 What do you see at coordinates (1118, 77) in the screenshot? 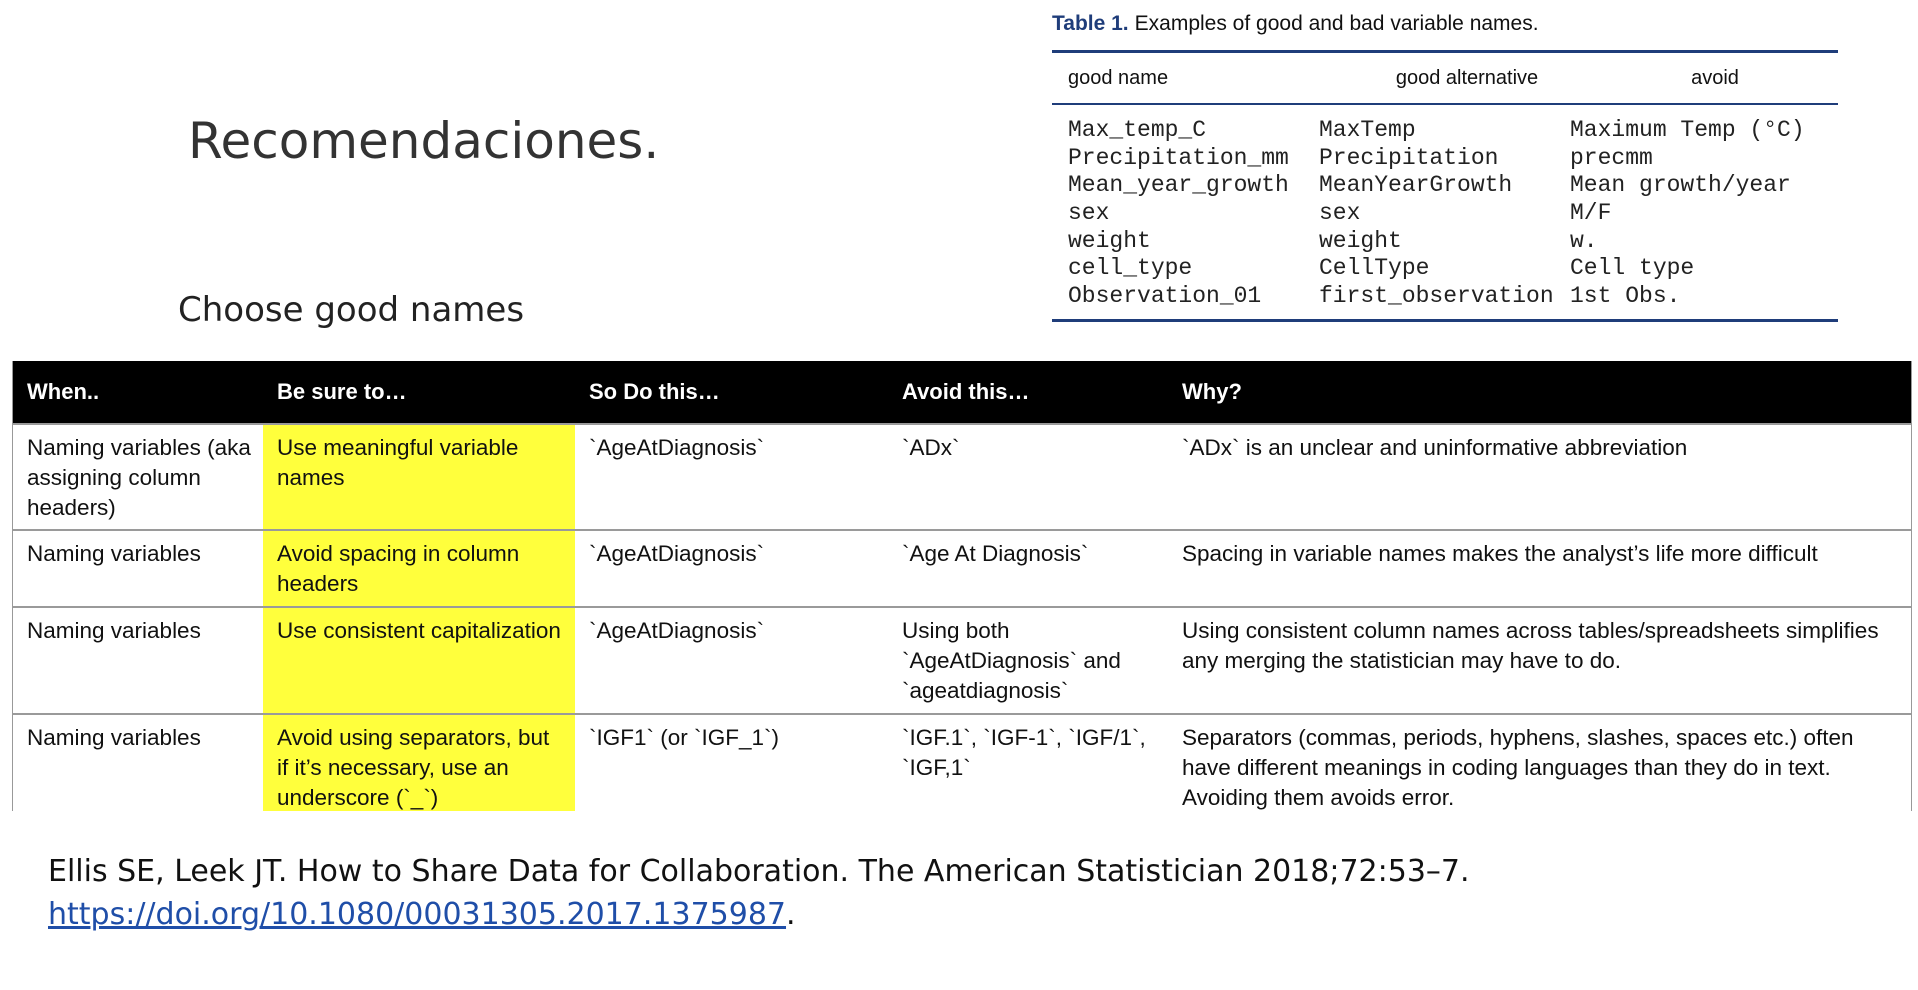
I see `table1-header-cell: good name` at bounding box center [1118, 77].